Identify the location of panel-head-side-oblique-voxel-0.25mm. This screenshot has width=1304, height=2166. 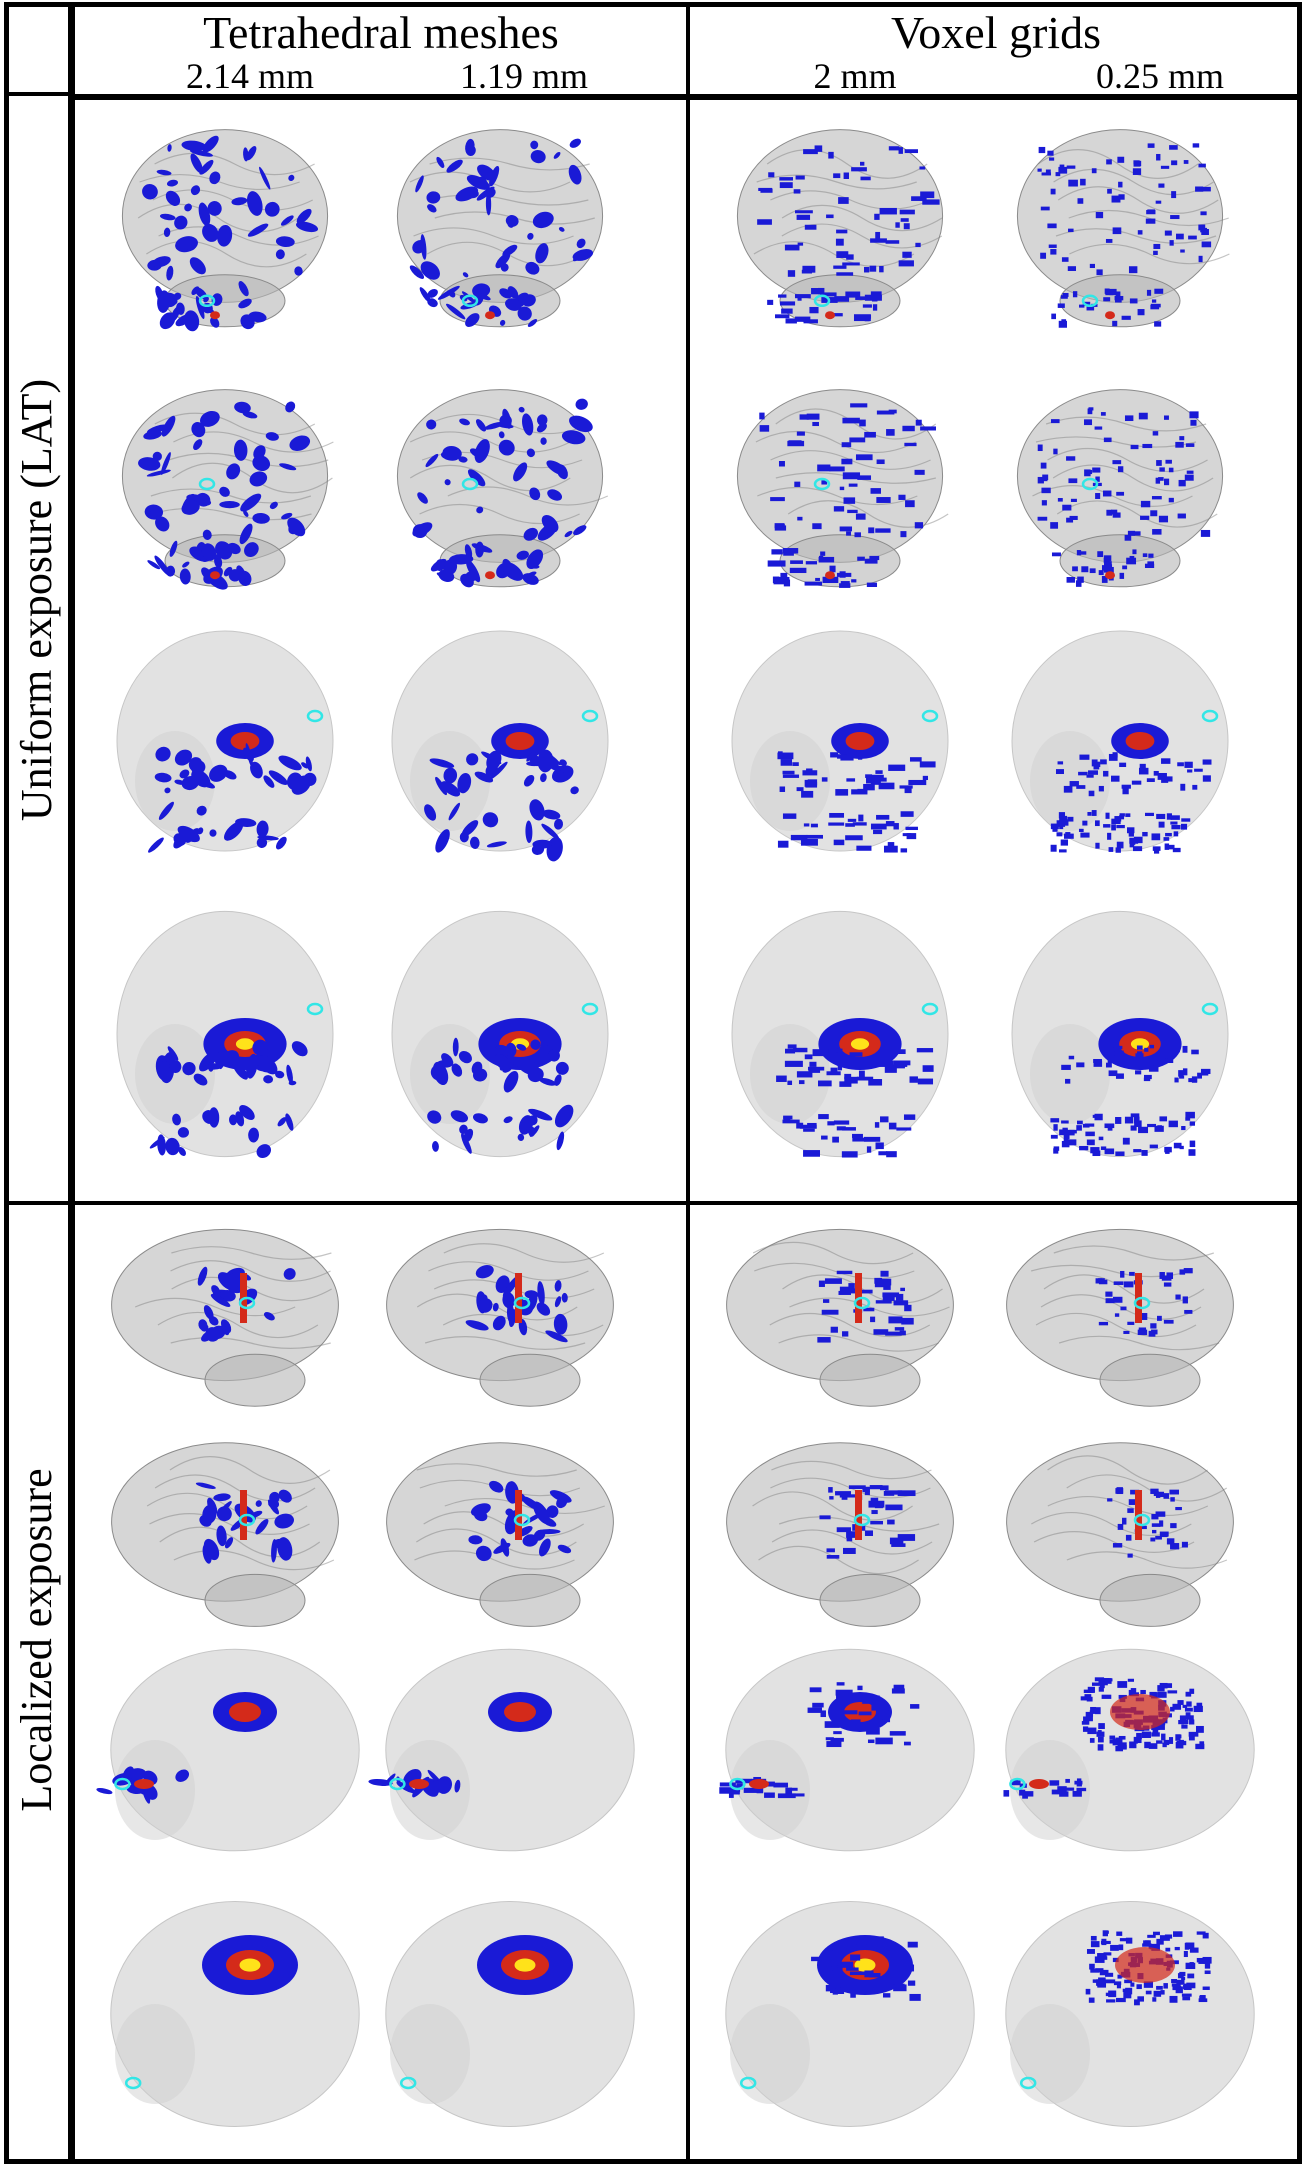
(1130, 2014).